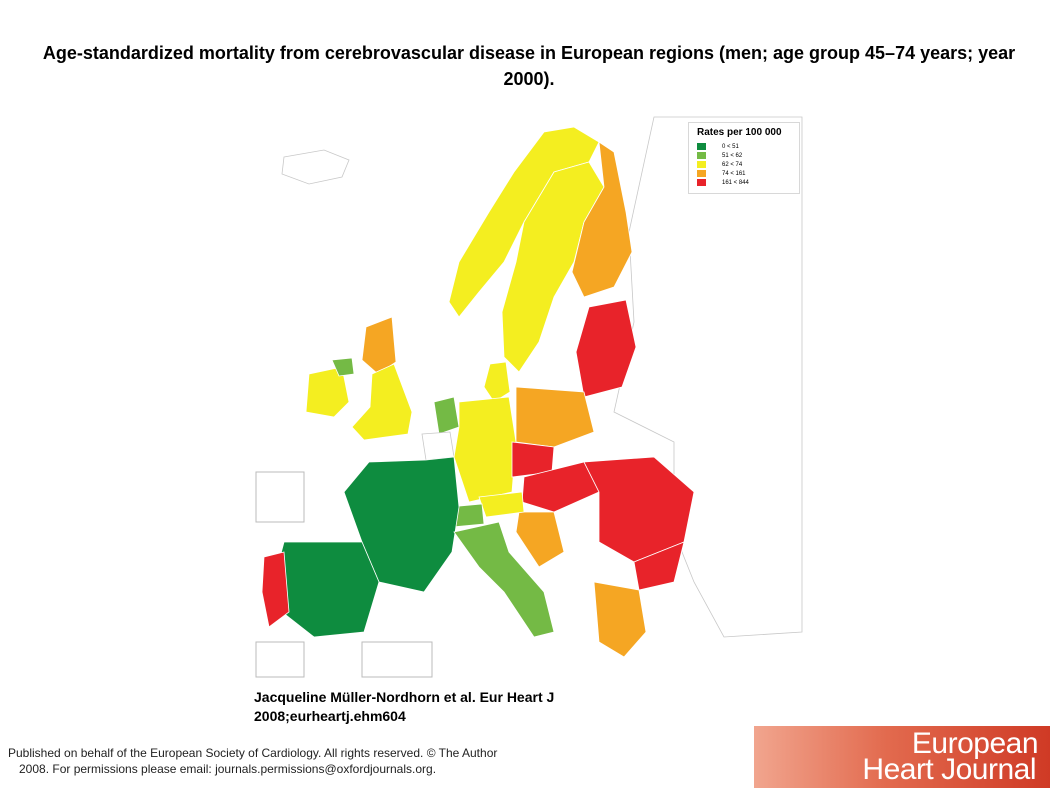  Describe the element at coordinates (497, 382) in the screenshot. I see `region-denmark` at that location.